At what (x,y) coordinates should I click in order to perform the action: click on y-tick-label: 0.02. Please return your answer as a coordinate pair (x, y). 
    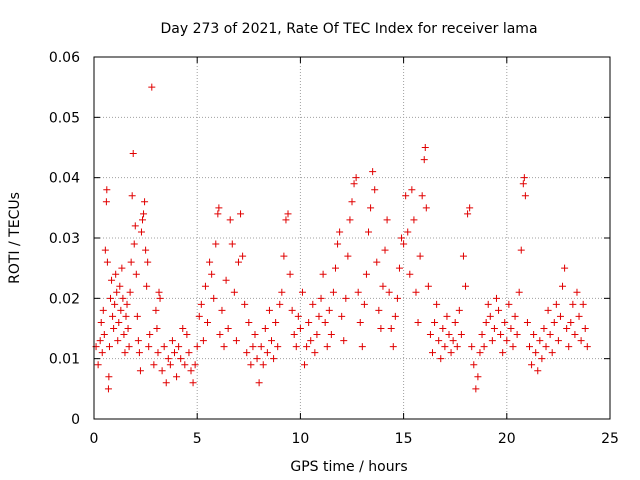
    Looking at the image, I should click on (64, 299).